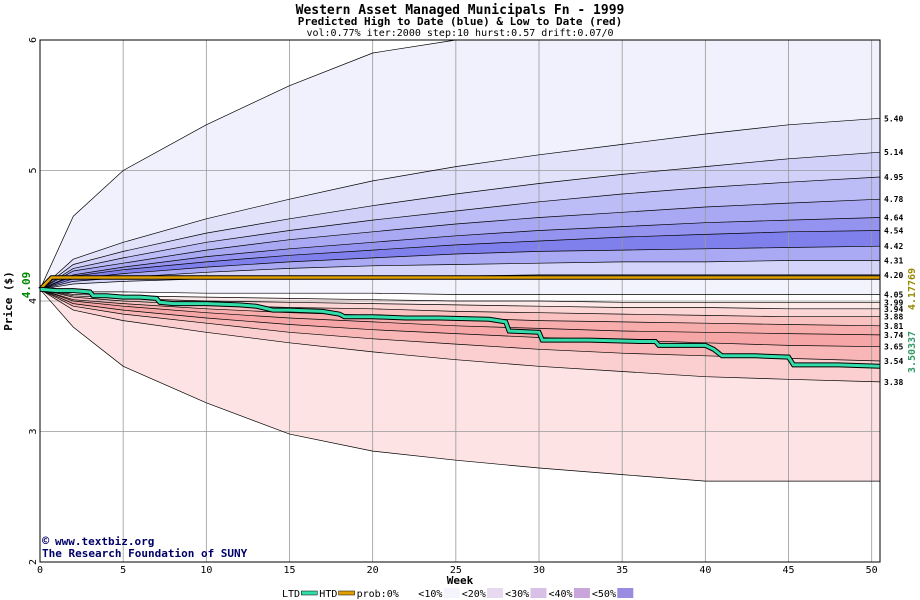 The width and height of the screenshot is (920, 600). Describe the element at coordinates (893, 199) in the screenshot. I see `end-label-h4: 4.78` at that location.